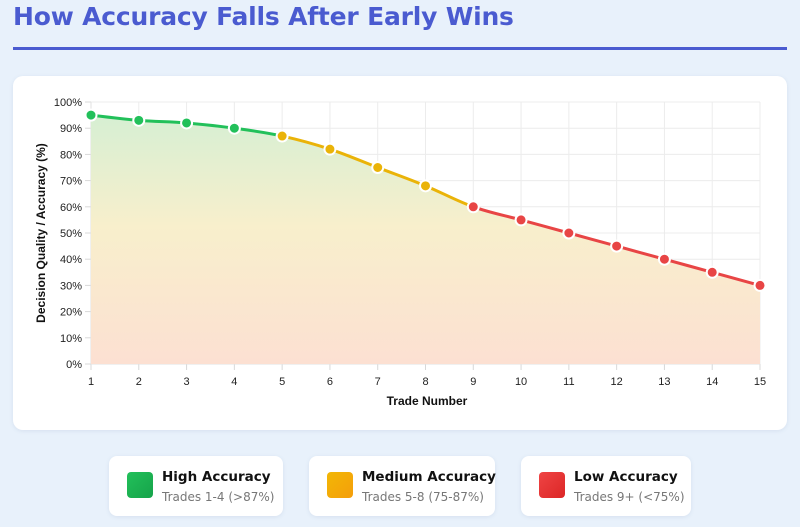 The height and width of the screenshot is (527, 800). I want to click on legend-title: High Accuracy, so click(216, 477).